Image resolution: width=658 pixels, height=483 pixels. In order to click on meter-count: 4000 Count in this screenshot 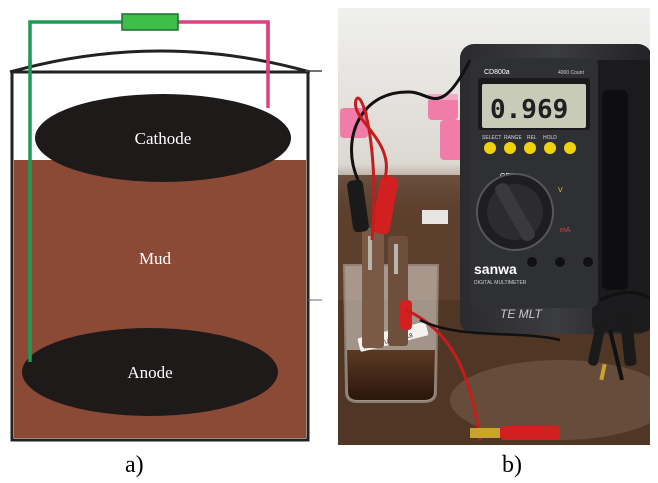, I will do `click(571, 73)`.